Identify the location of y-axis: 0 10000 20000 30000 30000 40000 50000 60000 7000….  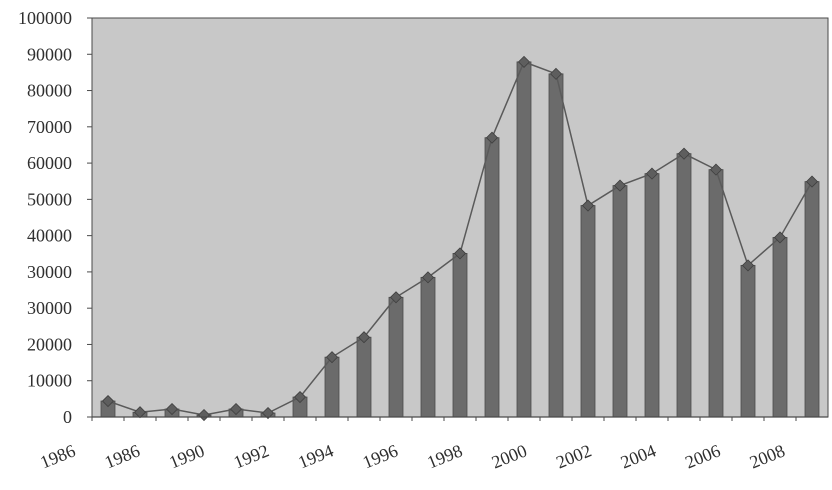
(55, 217).